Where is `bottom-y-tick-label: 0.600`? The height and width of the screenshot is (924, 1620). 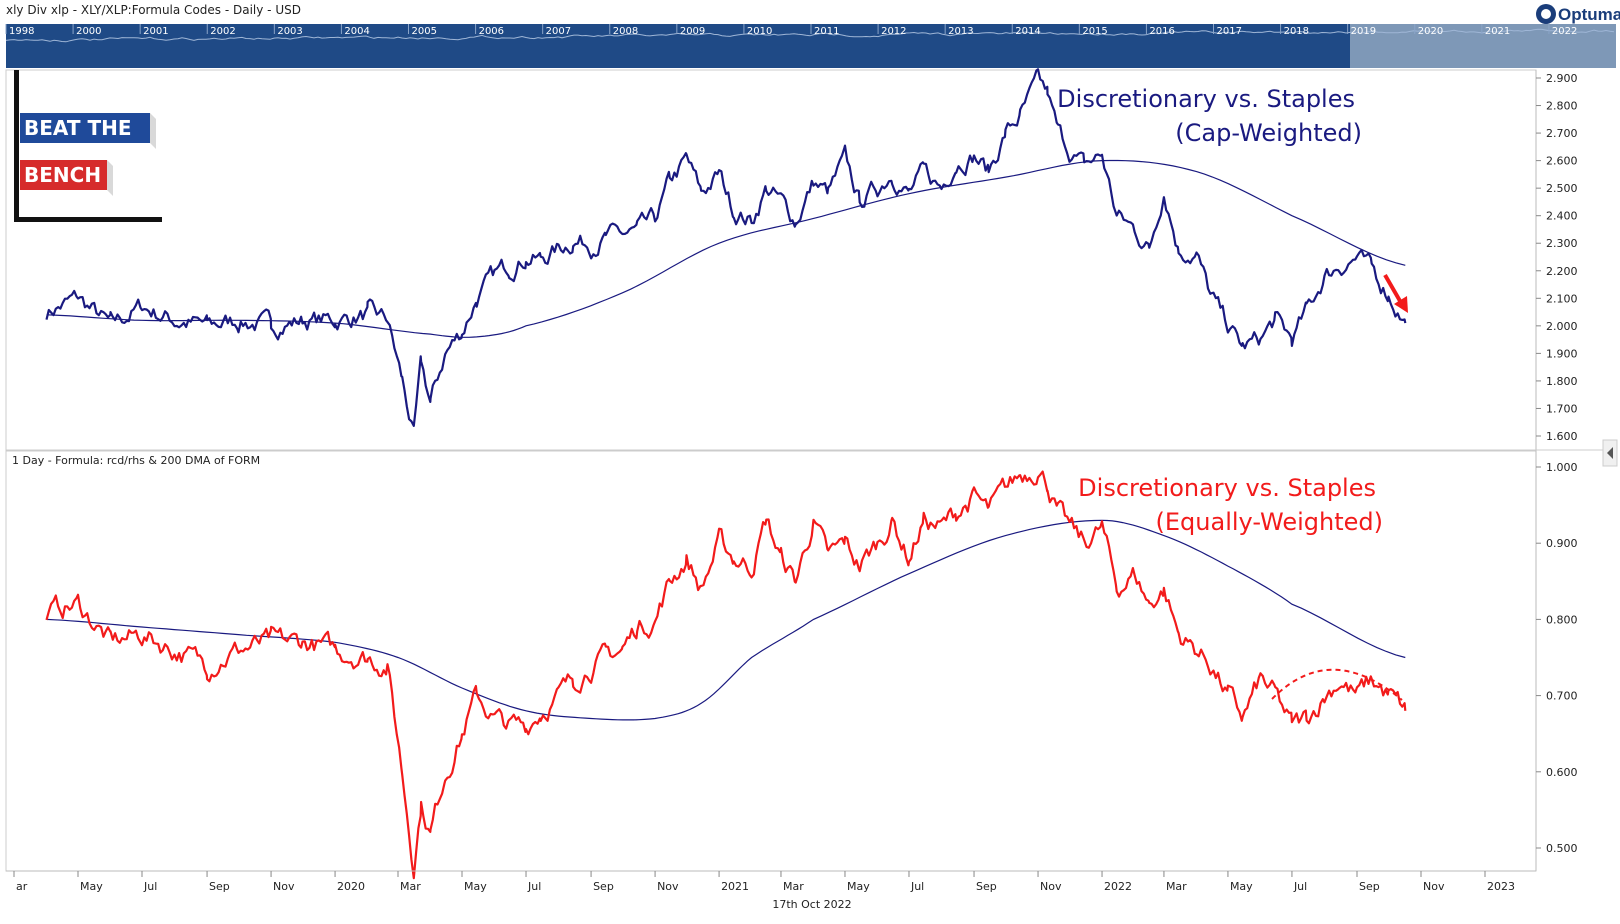 bottom-y-tick-label: 0.600 is located at coordinates (1562, 772).